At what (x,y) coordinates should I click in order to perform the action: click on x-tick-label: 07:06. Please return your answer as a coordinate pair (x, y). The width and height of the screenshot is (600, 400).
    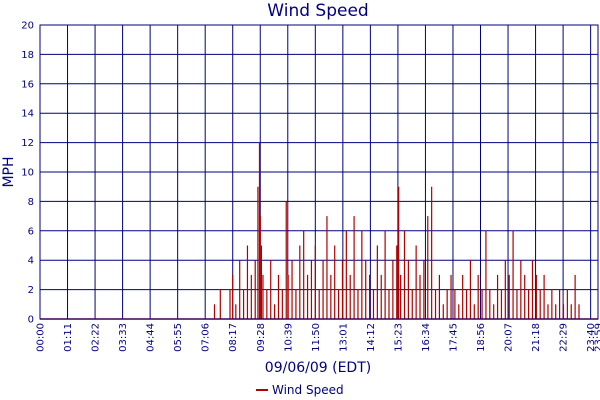
    Looking at the image, I should click on (206, 337).